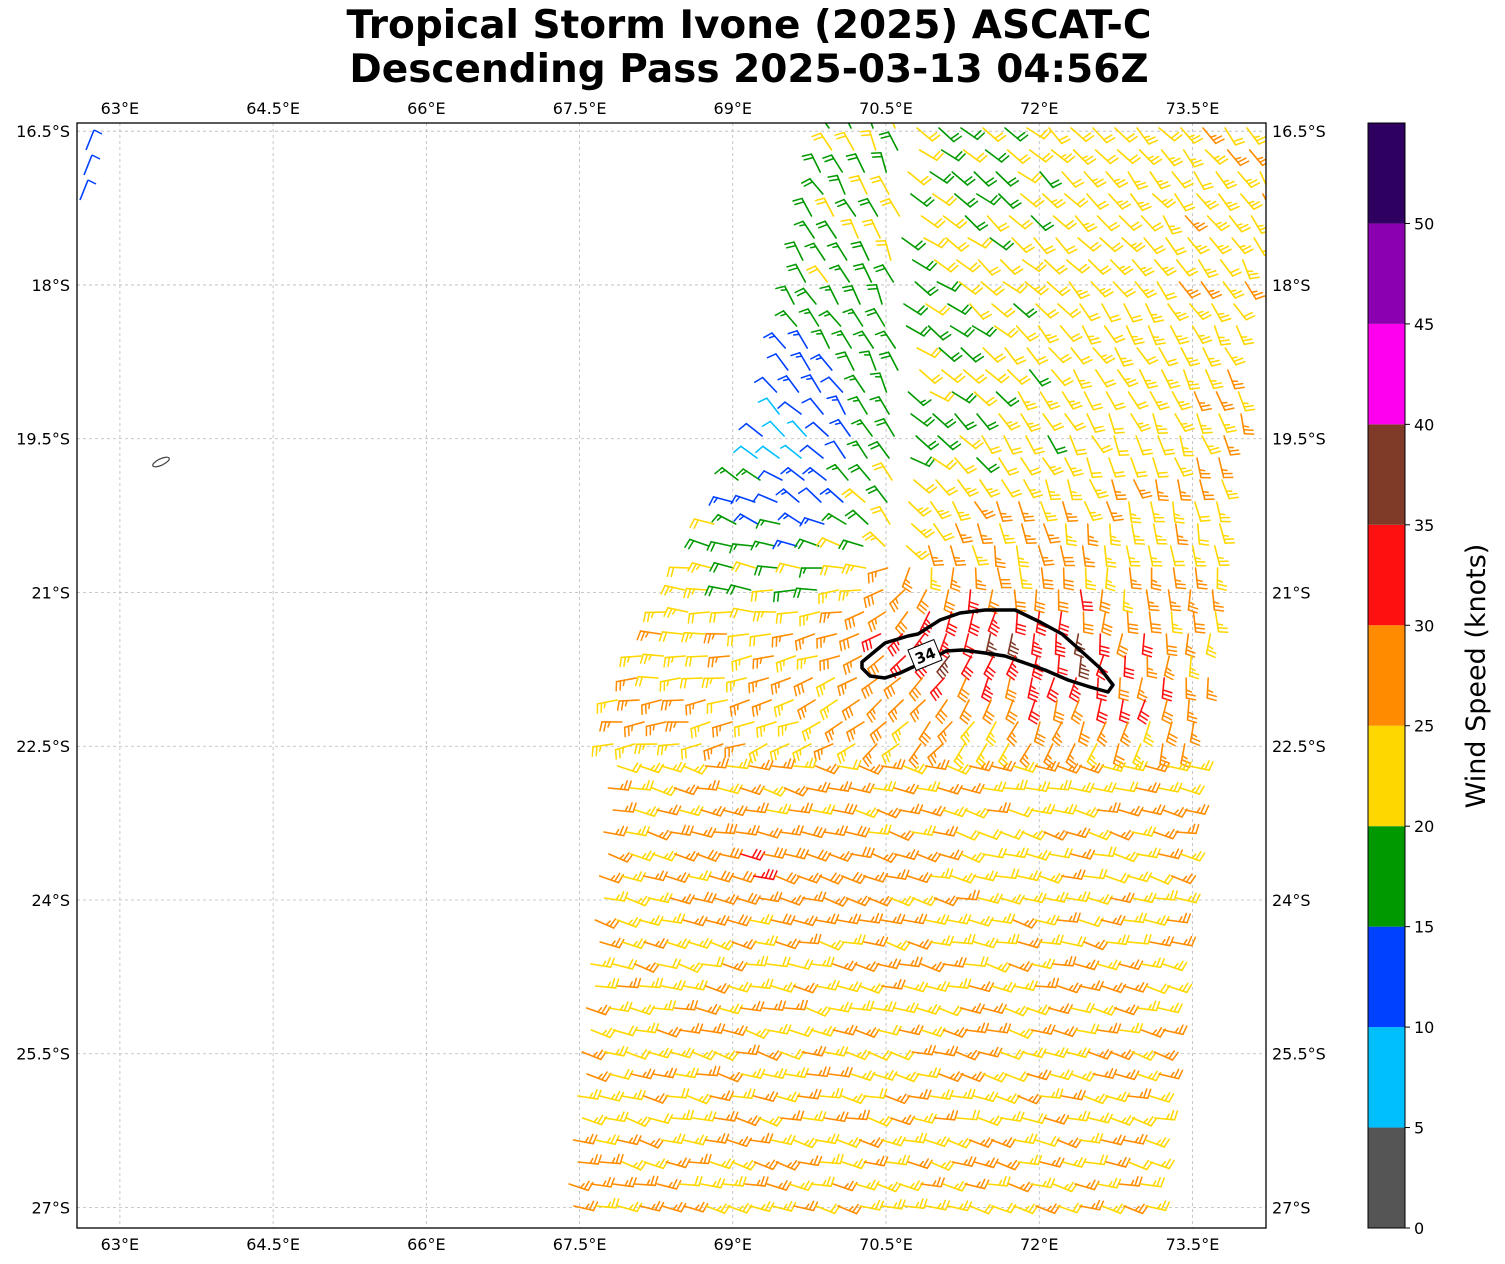  I want to click on title-line-1: Tropical Storm Ivone (2025) ASCAT-C, so click(749, 25).